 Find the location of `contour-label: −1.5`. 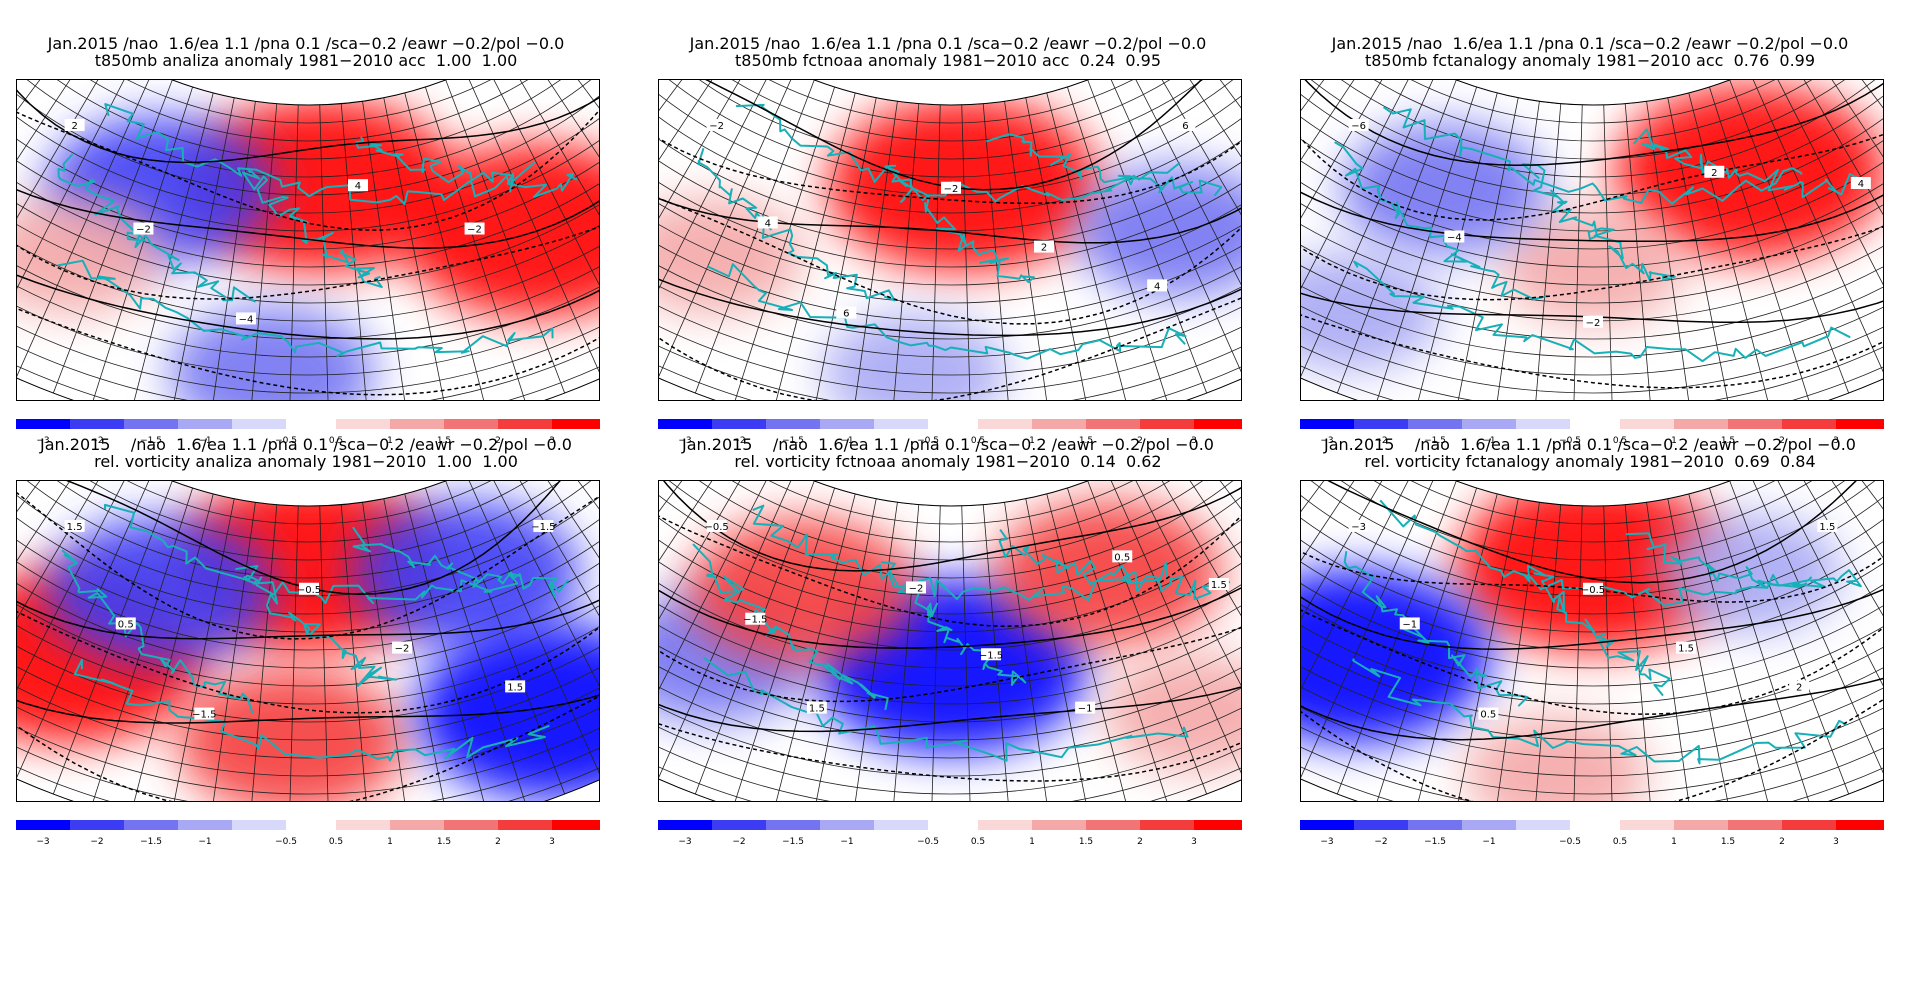

contour-label: −1.5 is located at coordinates (755, 620).